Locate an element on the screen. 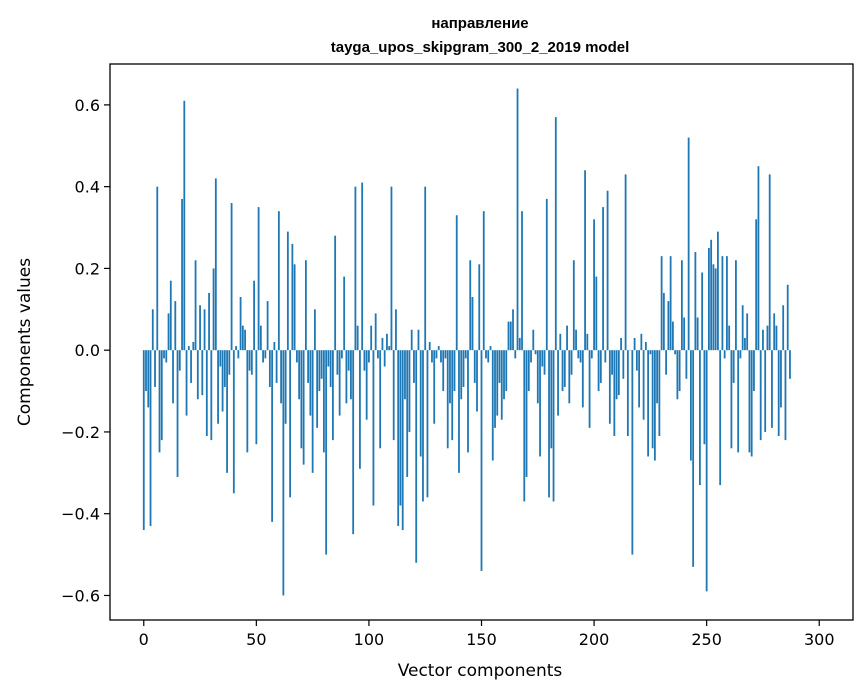  y-tick-label: 0.6 is located at coordinates (87, 105).